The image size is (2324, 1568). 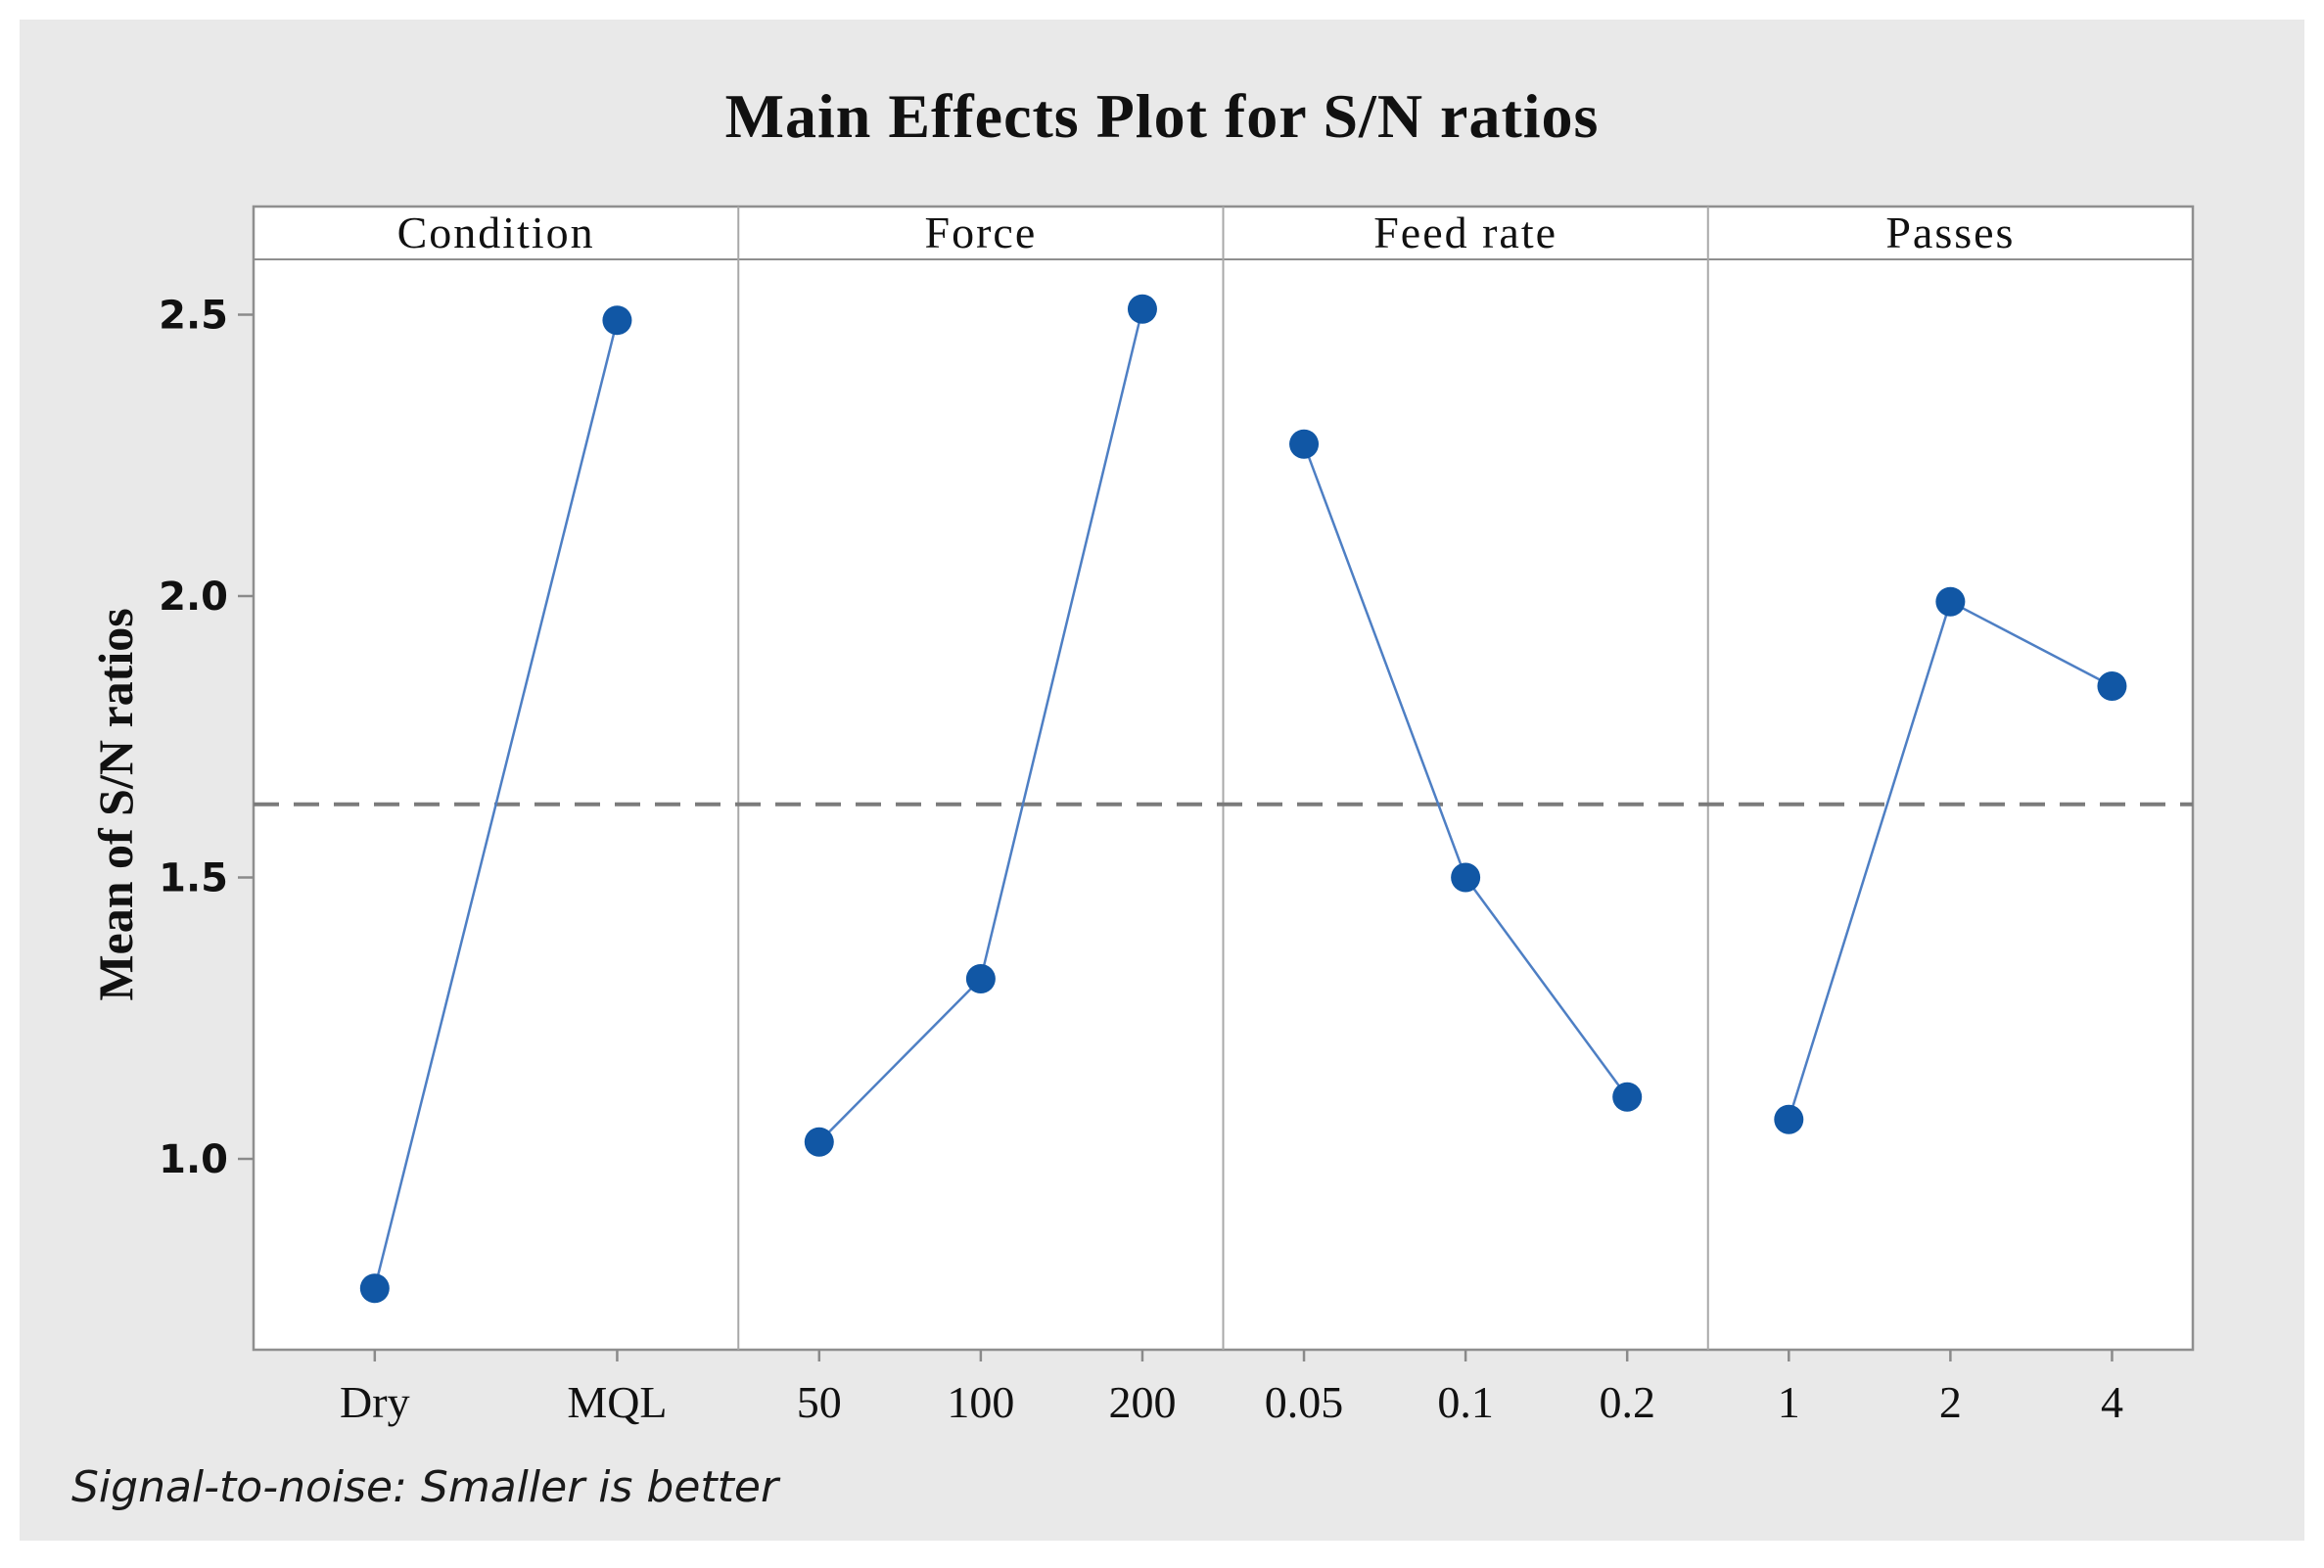 What do you see at coordinates (1627, 1402) in the screenshot?
I see `x-tick-label: 0.2` at bounding box center [1627, 1402].